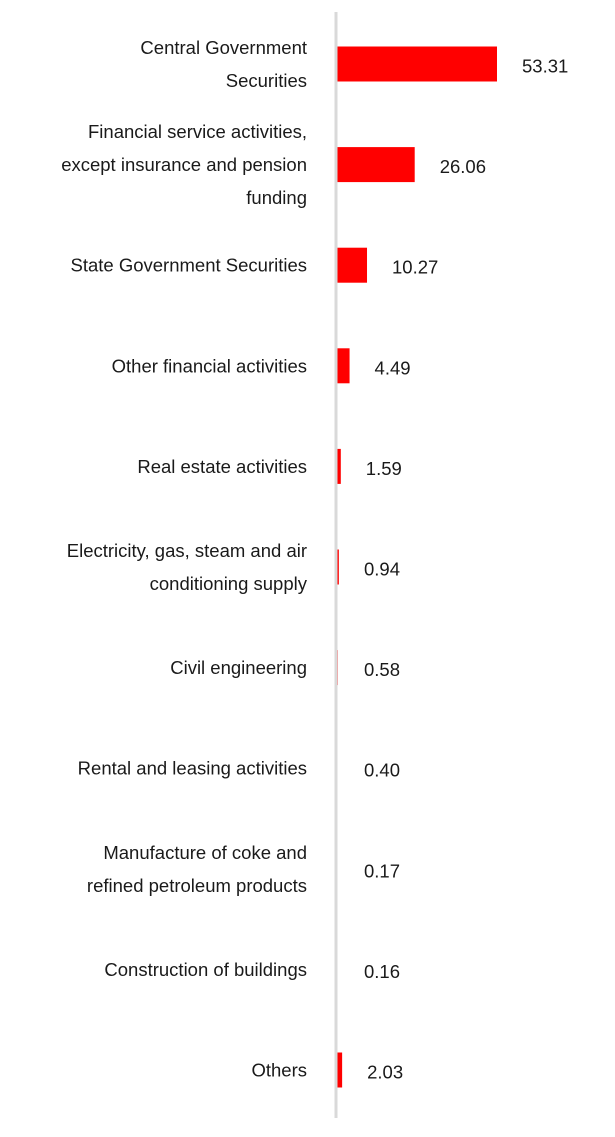 Image resolution: width=615 pixels, height=1137 pixels. Describe the element at coordinates (205, 852) in the screenshot. I see `category-label-line: Manufacture of coke and` at that location.